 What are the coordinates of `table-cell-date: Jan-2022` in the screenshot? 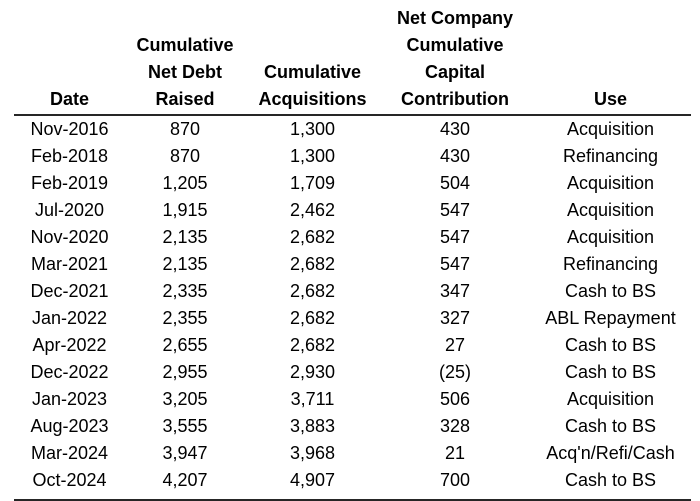 It's located at (69, 318).